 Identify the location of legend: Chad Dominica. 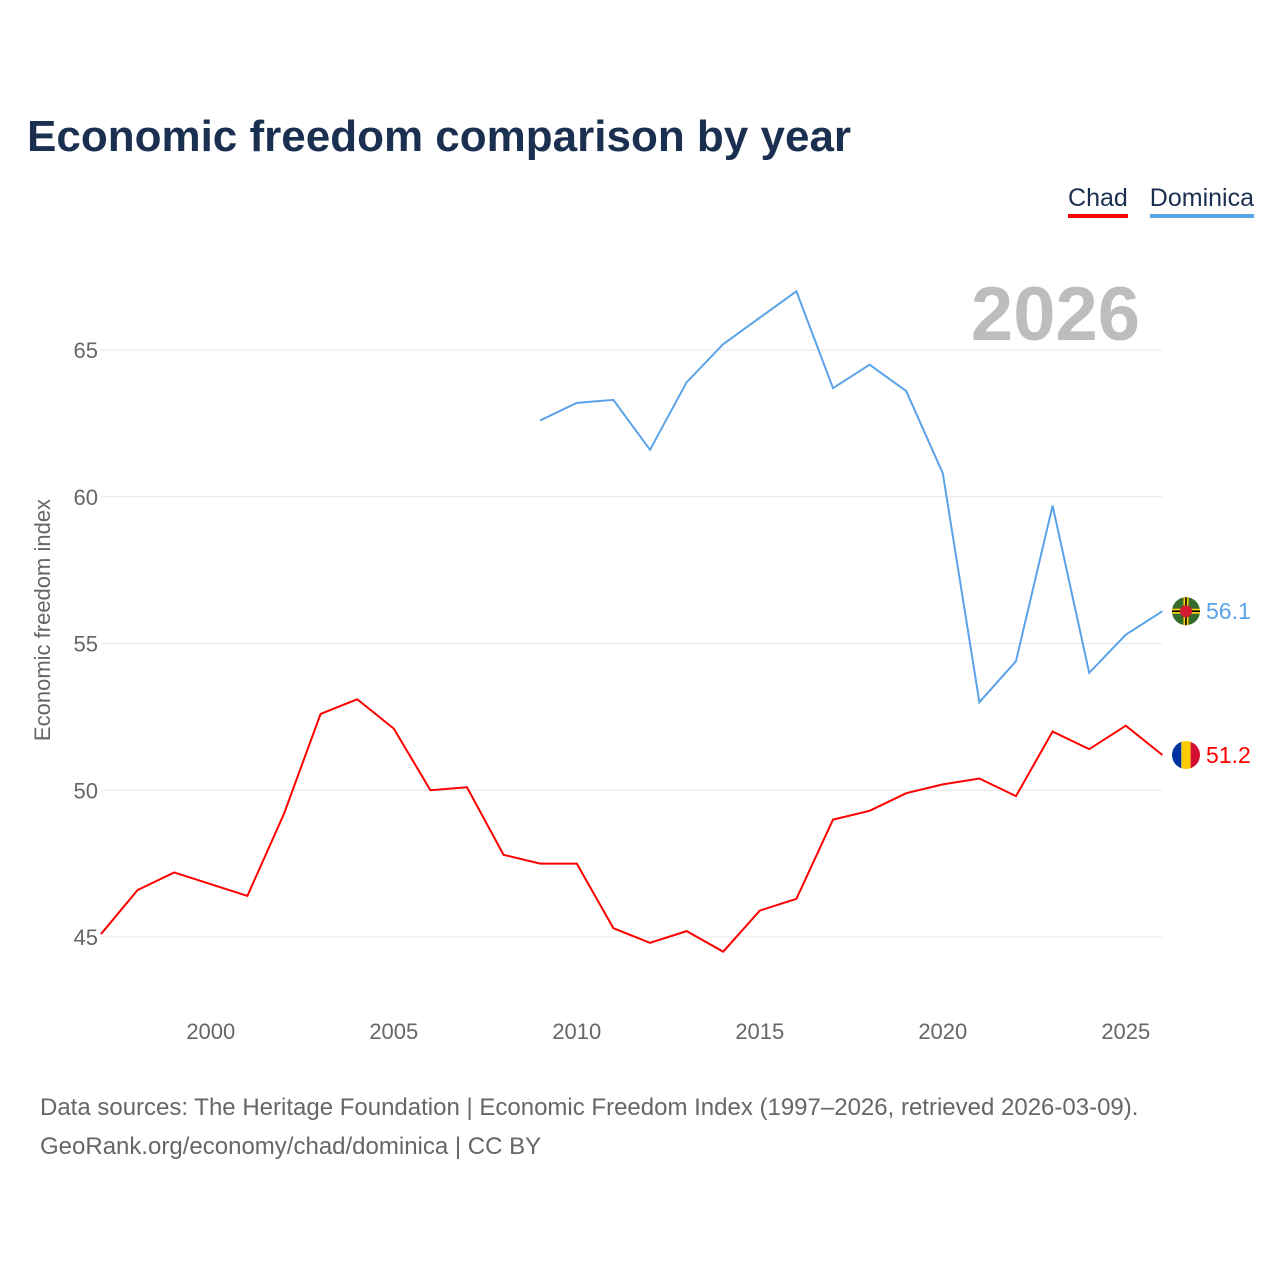
(1161, 201).